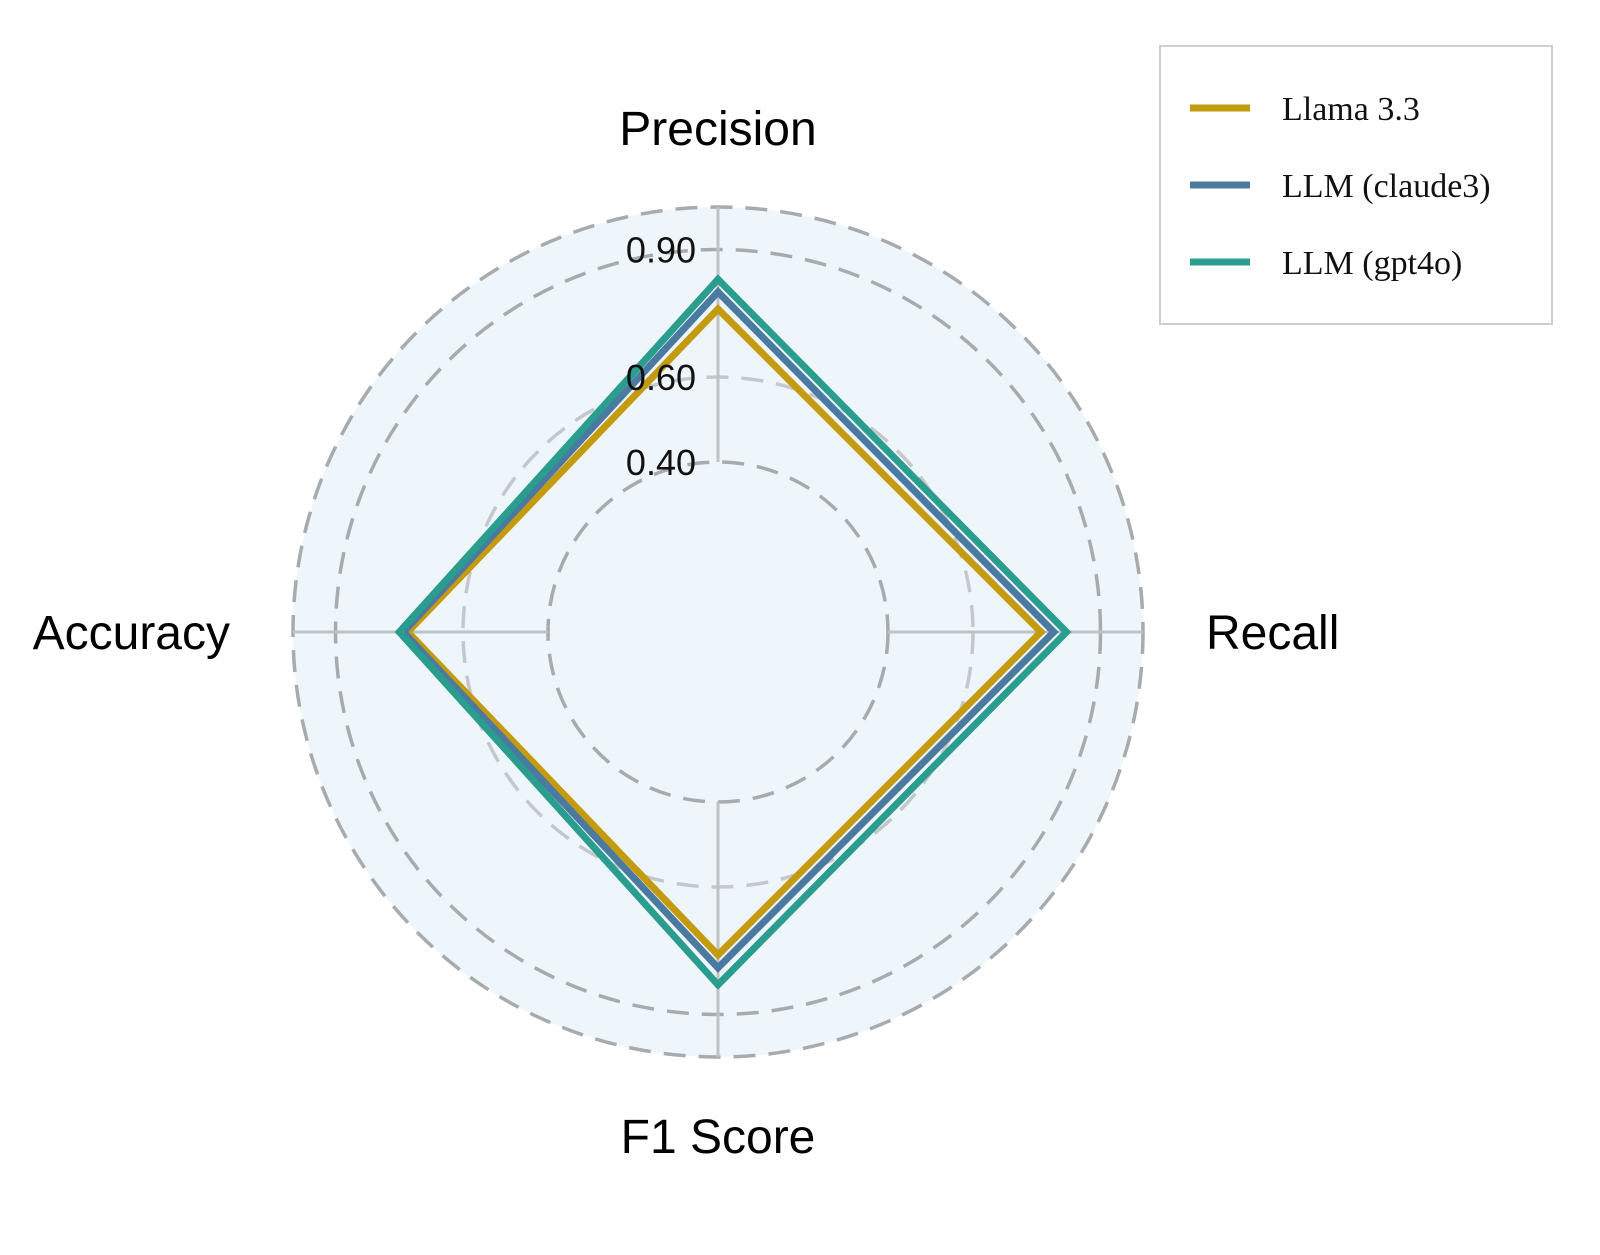  What do you see at coordinates (718, 292) in the screenshot?
I see `data-point-2-precision` at bounding box center [718, 292].